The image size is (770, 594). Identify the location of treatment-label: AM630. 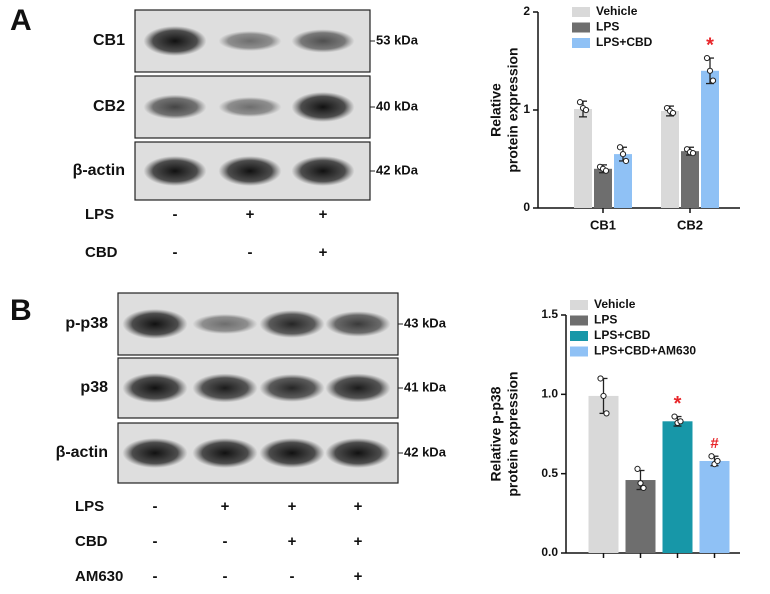
(99, 576).